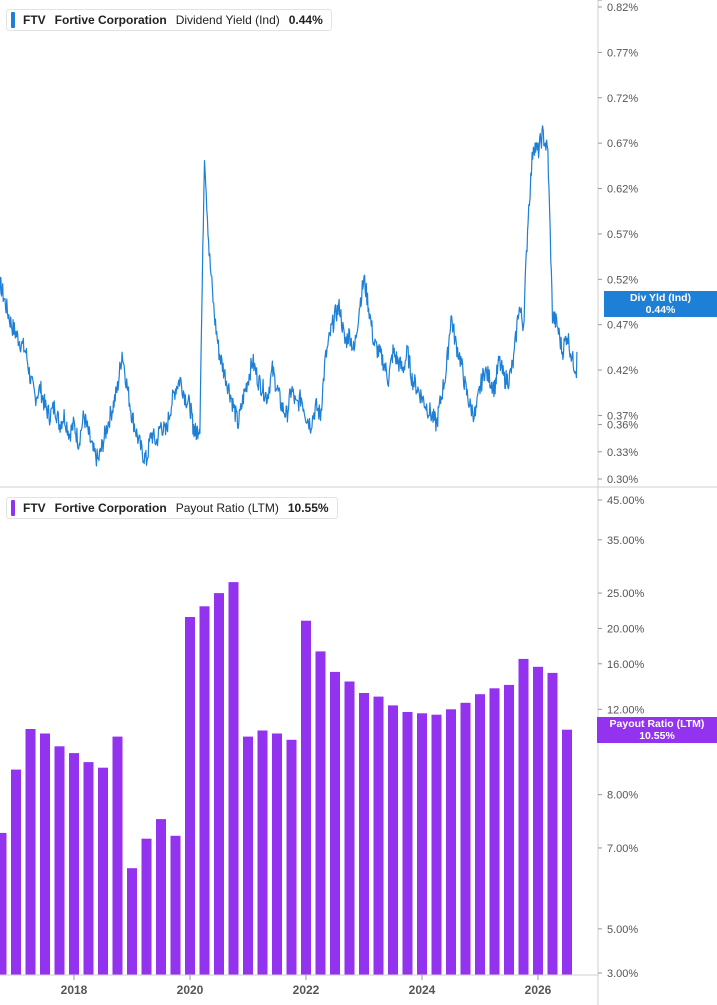  I want to click on y-tick-label: 7.00%, so click(622, 849).